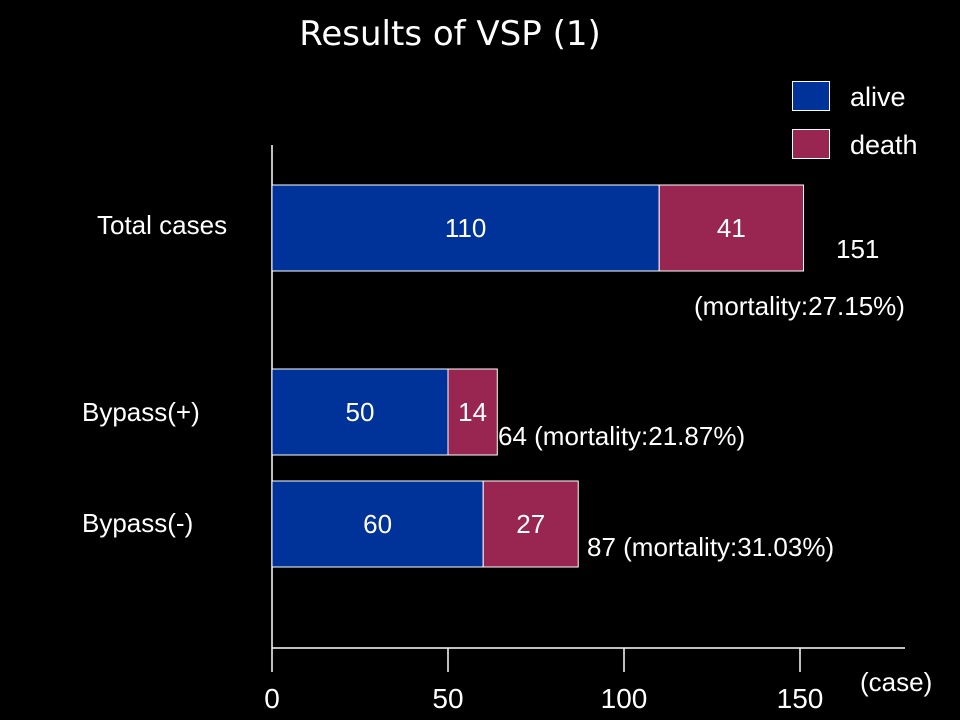 Image resolution: width=960 pixels, height=720 pixels. Describe the element at coordinates (622, 436) in the screenshot. I see `bypass-plus-annotation: 64 (mortality:21.87%)` at that location.